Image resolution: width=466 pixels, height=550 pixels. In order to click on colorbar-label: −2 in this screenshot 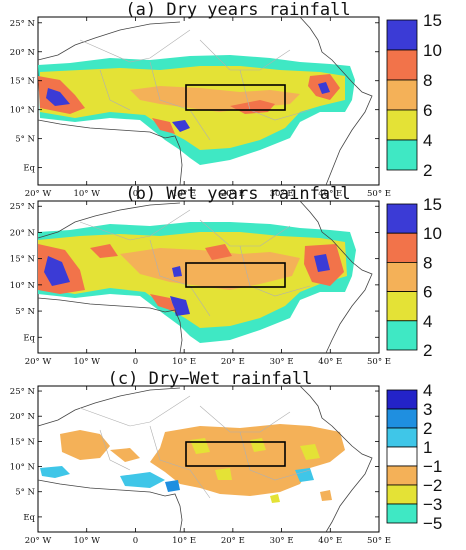, I will do `click(432, 485)`.